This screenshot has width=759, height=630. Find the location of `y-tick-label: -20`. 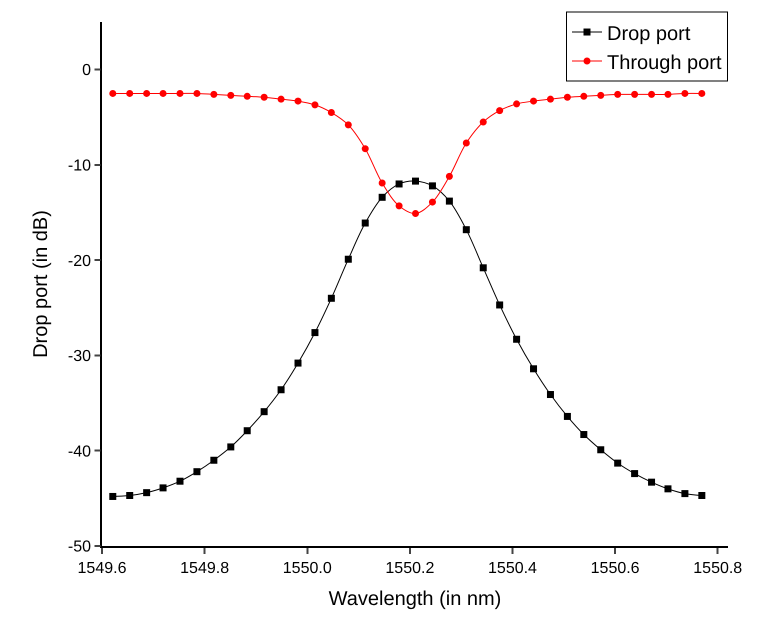

y-tick-label: -20 is located at coordinates (80, 261).